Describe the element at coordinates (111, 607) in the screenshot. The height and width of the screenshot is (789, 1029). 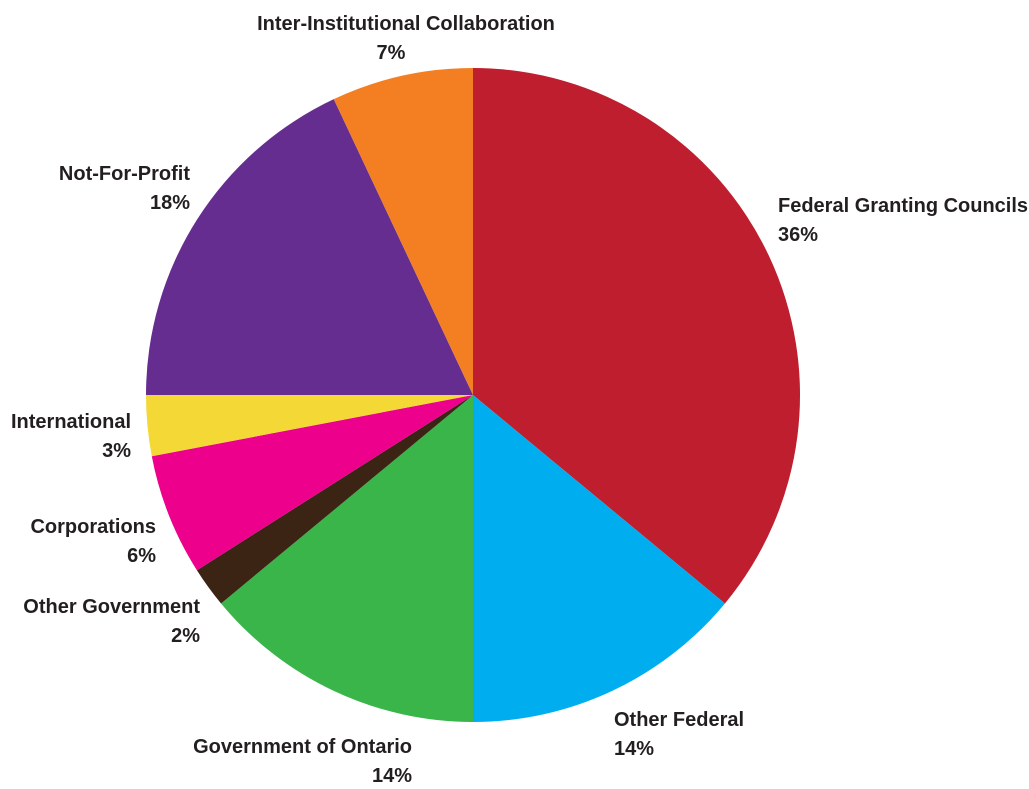
I see `slice-label-other-government: Other Government` at that location.